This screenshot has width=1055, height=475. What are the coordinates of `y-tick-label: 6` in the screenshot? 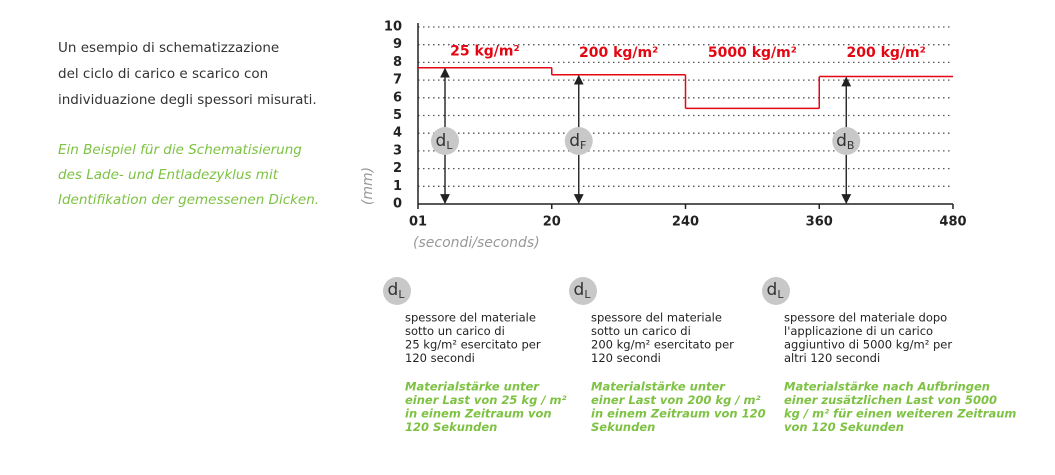 It's located at (397, 97).